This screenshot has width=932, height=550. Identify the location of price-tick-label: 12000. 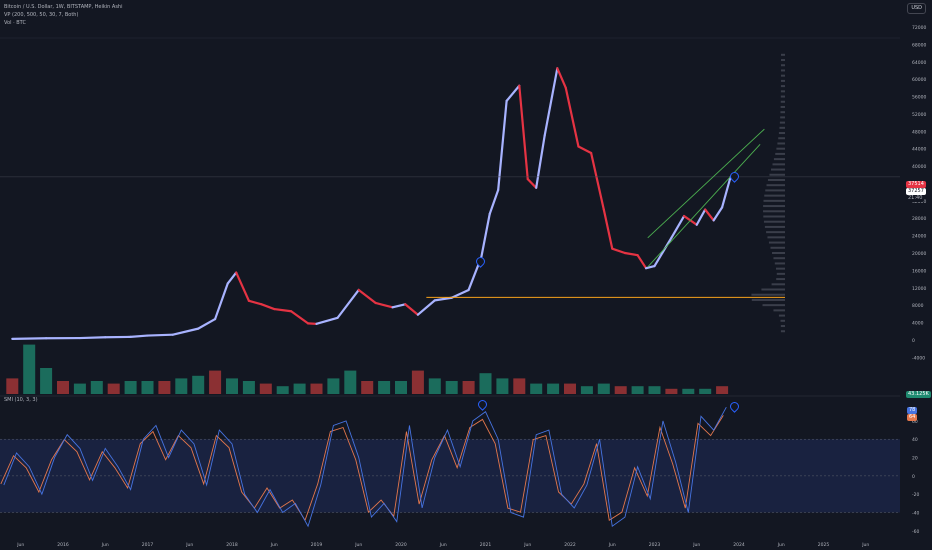
(919, 289).